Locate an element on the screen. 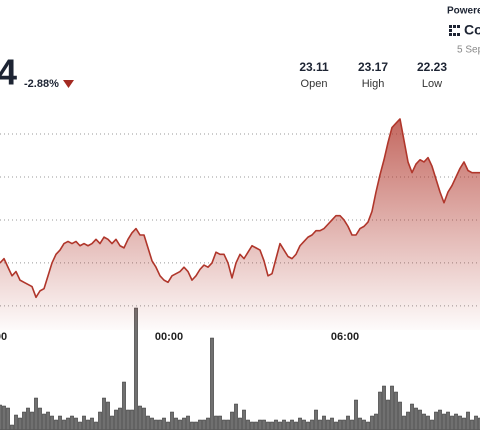 The height and width of the screenshot is (430, 480). stat-label: Low is located at coordinates (432, 84).